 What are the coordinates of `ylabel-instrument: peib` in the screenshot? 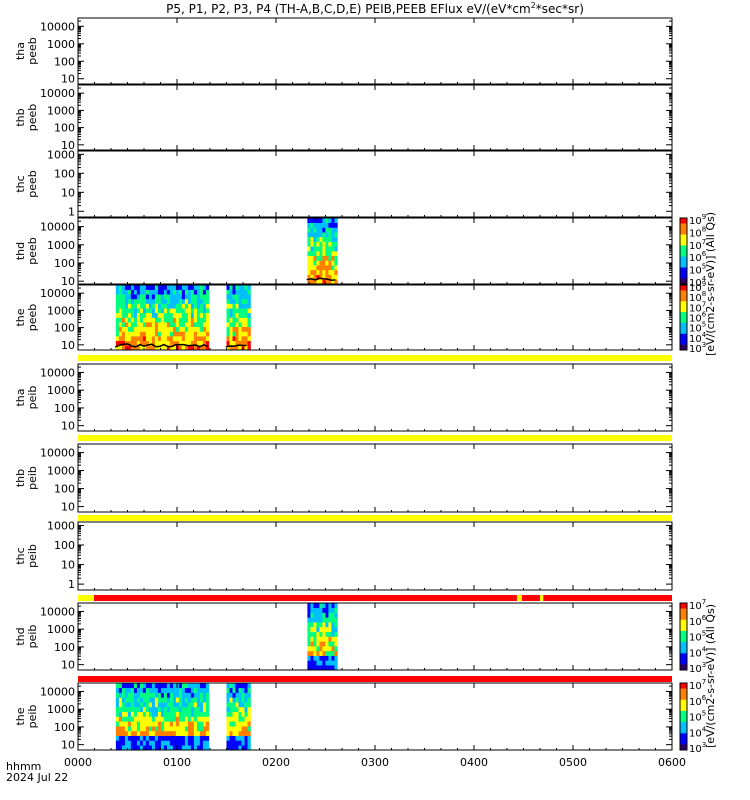 It's located at (32, 398).